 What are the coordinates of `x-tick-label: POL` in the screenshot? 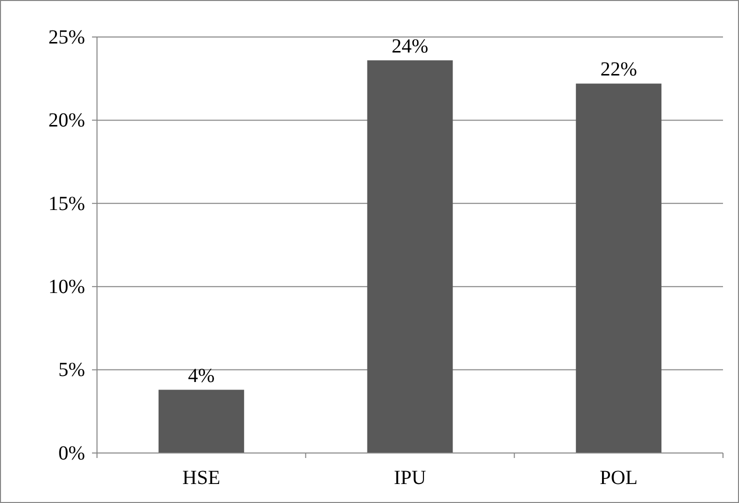 It's located at (619, 478).